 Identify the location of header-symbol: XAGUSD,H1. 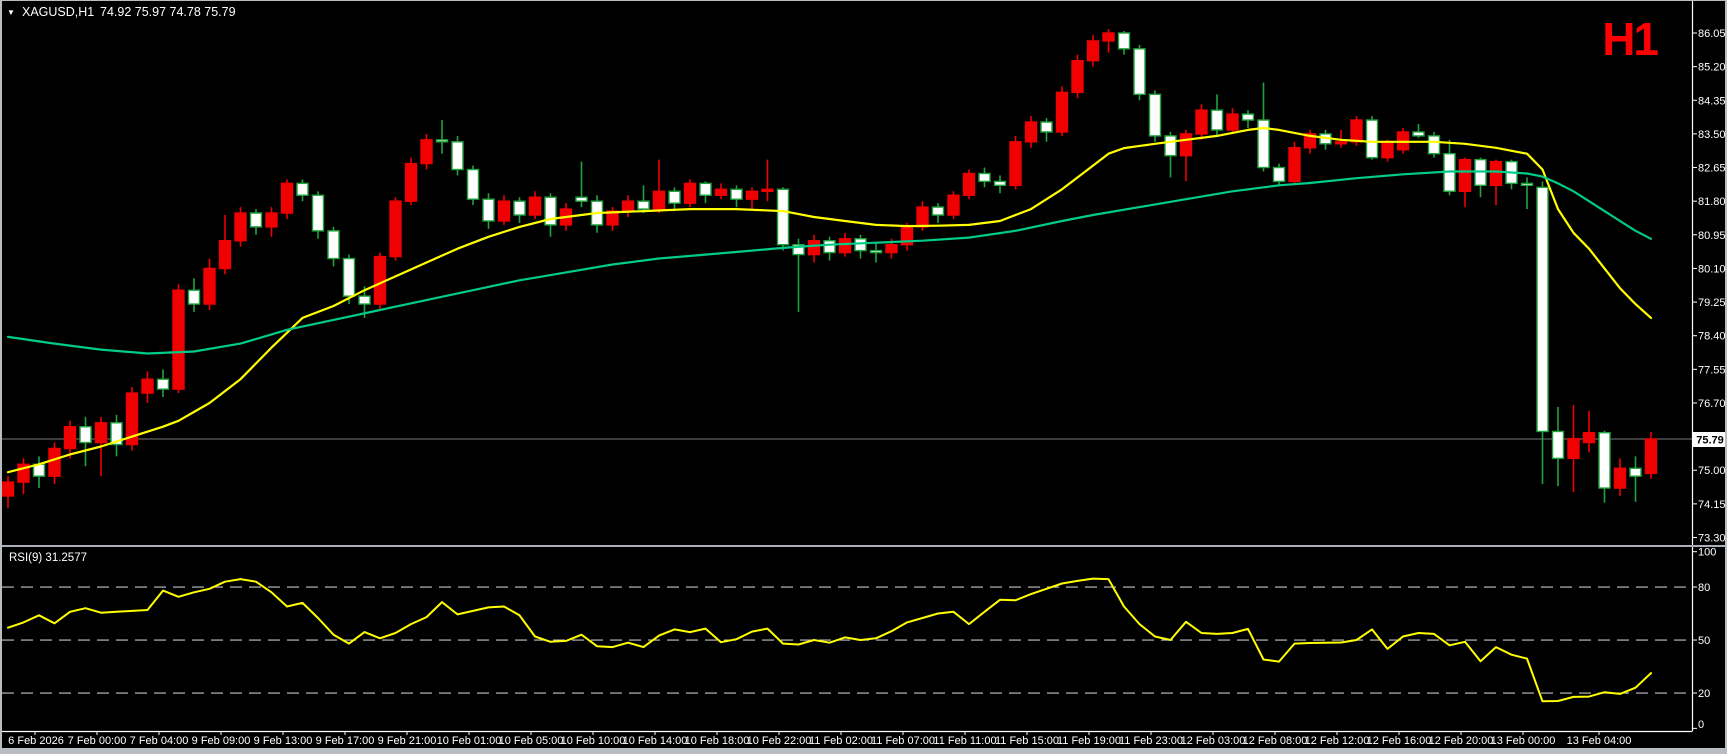
(58, 12).